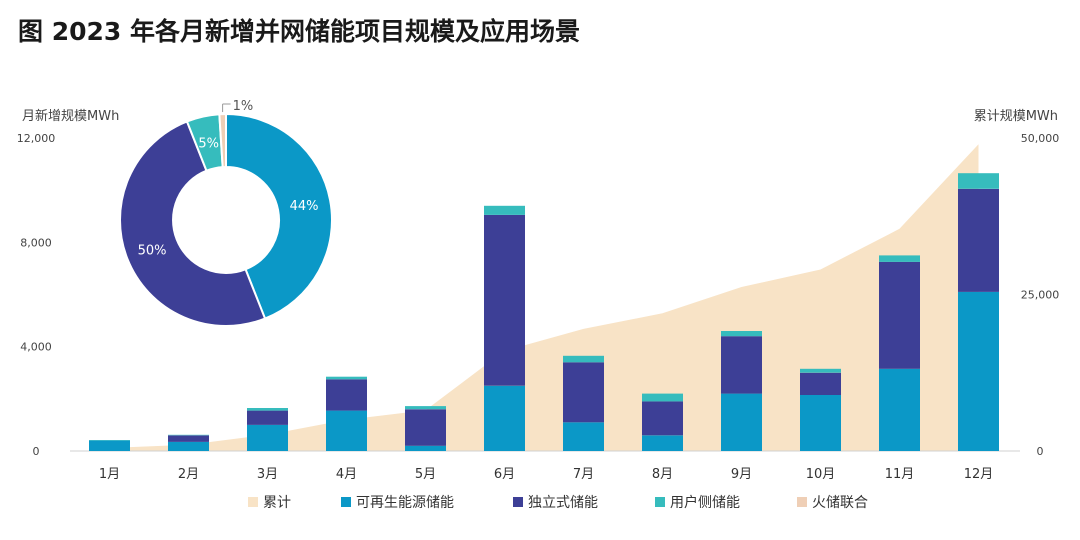 This screenshot has width=1080, height=540. Describe the element at coordinates (802, 502) in the screenshot. I see `legend-swatch-thermal` at that location.